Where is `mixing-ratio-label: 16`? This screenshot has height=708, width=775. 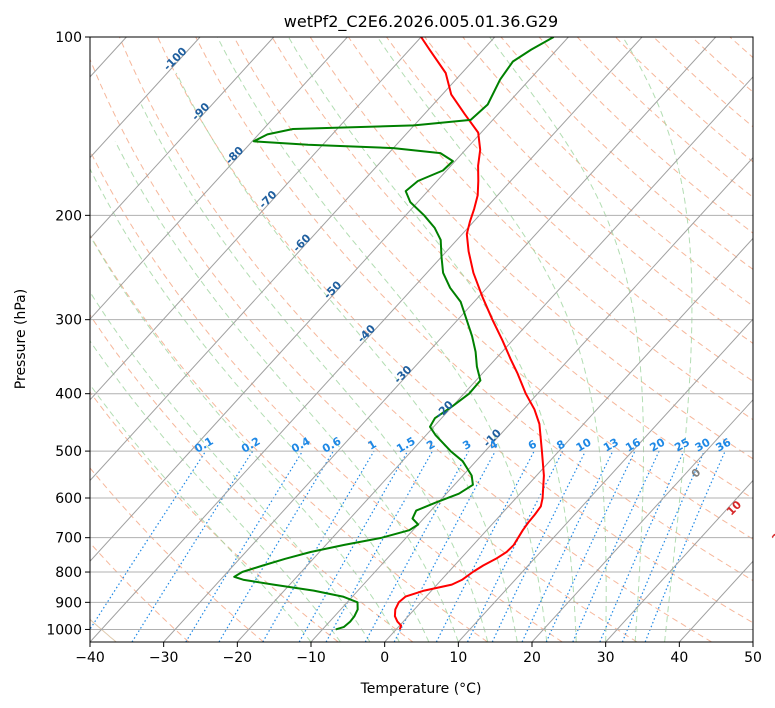 mixing-ratio-label: 16 is located at coordinates (633, 444).